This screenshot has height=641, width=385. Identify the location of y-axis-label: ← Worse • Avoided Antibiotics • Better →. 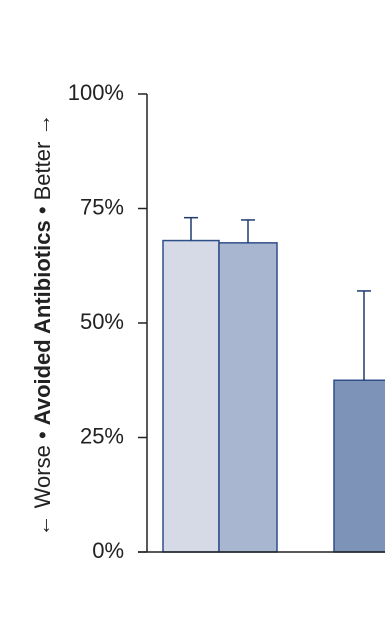
(42, 325).